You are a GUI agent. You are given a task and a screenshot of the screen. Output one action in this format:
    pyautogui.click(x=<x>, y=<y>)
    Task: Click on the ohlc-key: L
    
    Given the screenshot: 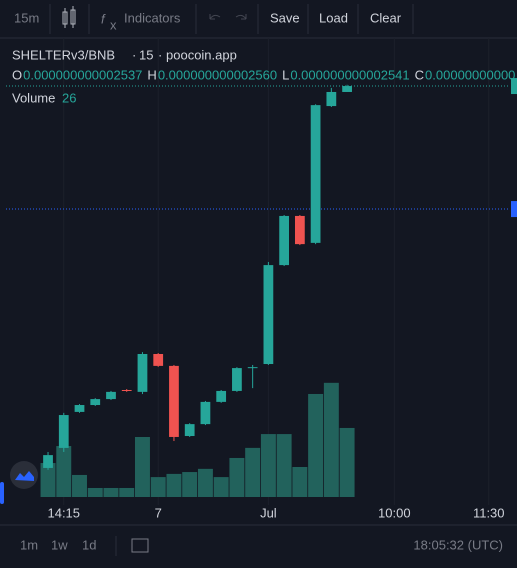 What is the action you would take?
    pyautogui.click(x=285, y=74)
    